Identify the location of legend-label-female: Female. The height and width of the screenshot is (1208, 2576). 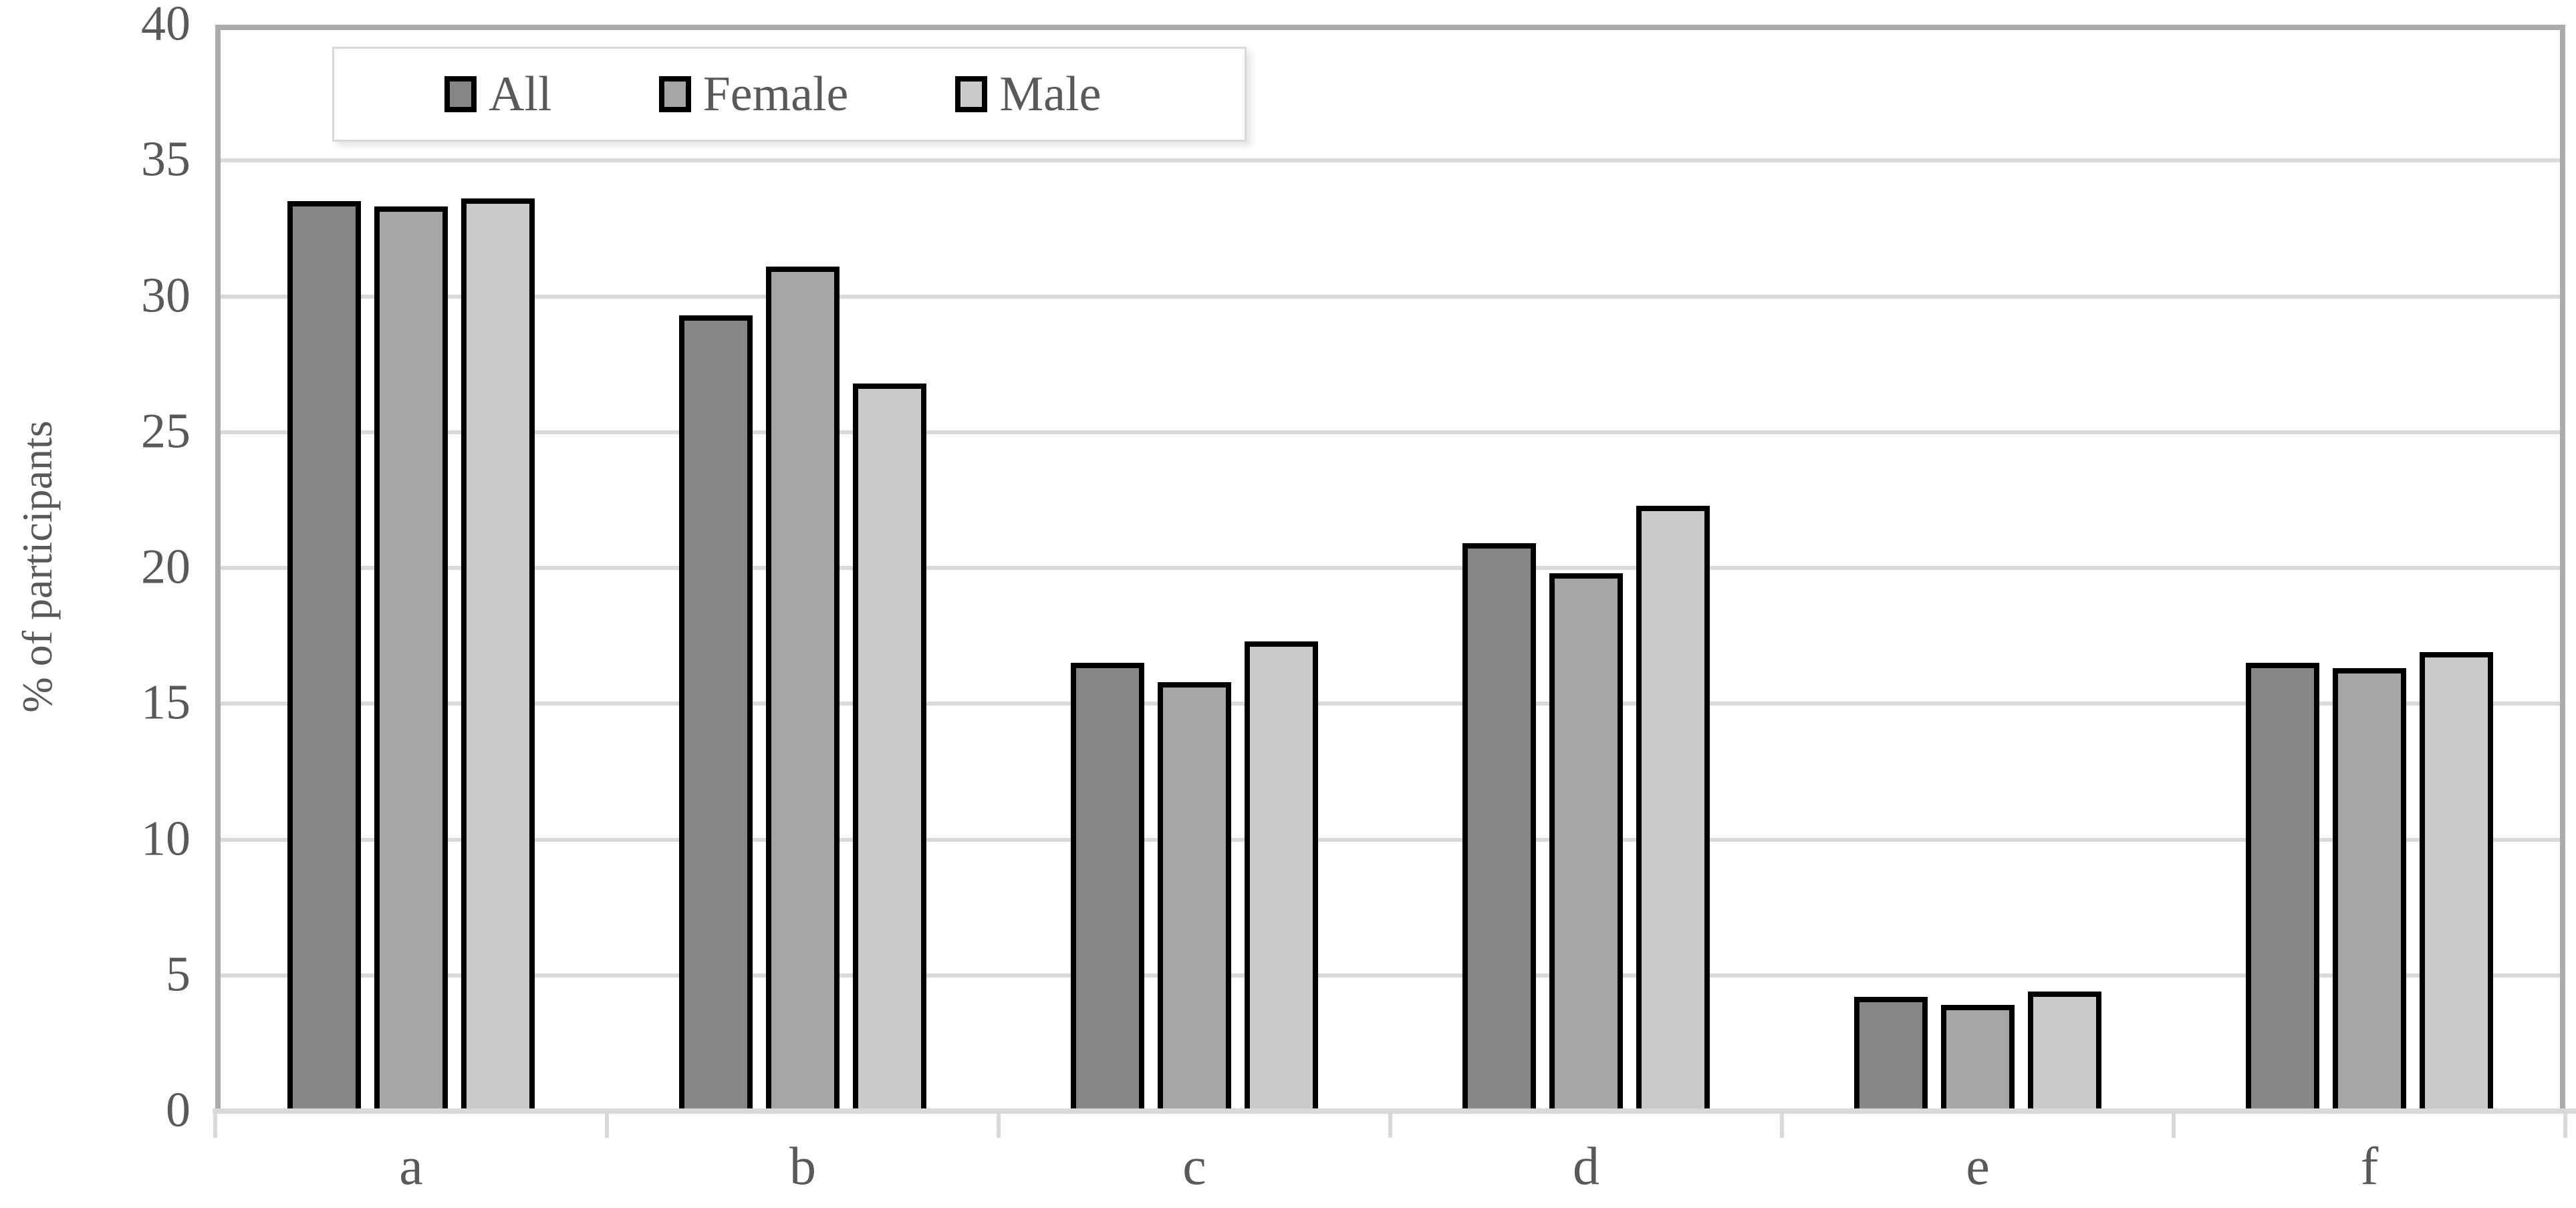
(776, 95).